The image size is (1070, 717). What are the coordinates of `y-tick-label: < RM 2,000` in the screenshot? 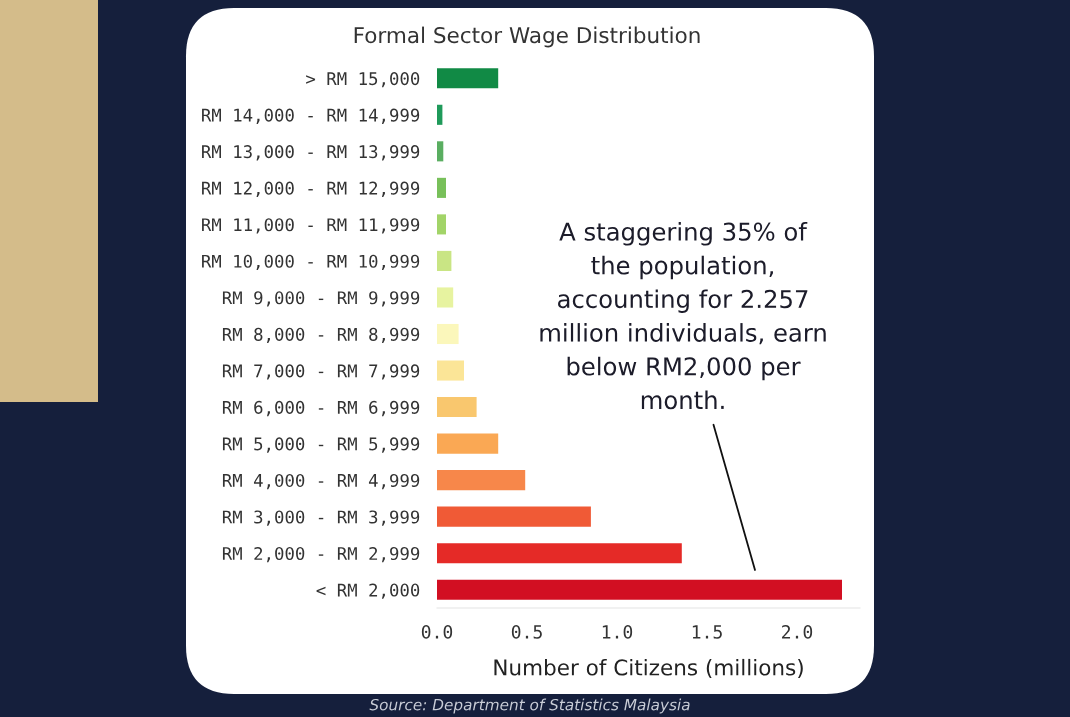 It's located at (368, 591).